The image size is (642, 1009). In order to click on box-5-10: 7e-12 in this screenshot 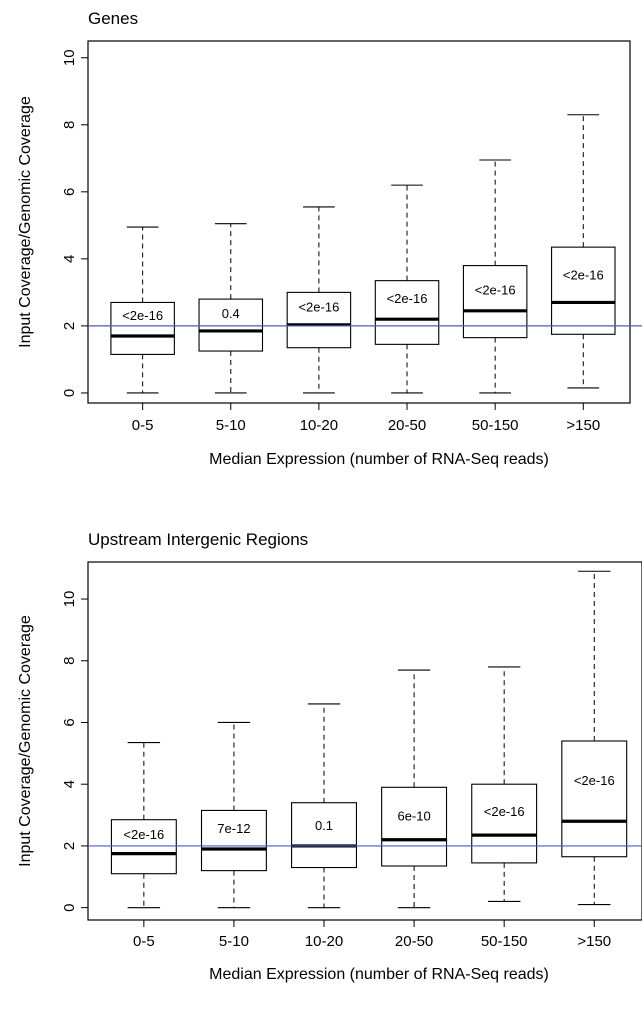, I will do `click(233, 815)`.